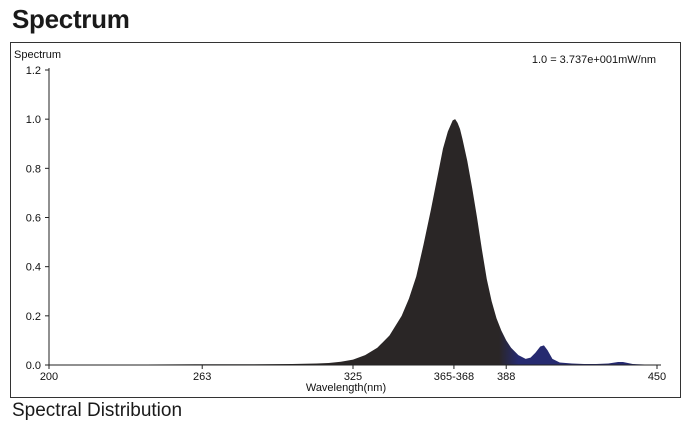  What do you see at coordinates (37, 55) in the screenshot?
I see `y-axis-label: Spectrum` at bounding box center [37, 55].